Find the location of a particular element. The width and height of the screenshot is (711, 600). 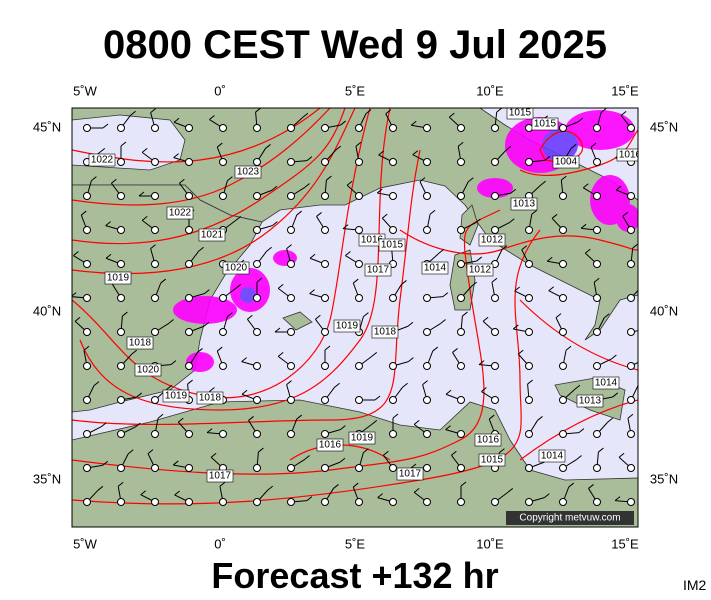

isobar-label: 1014 is located at coordinates (435, 268).